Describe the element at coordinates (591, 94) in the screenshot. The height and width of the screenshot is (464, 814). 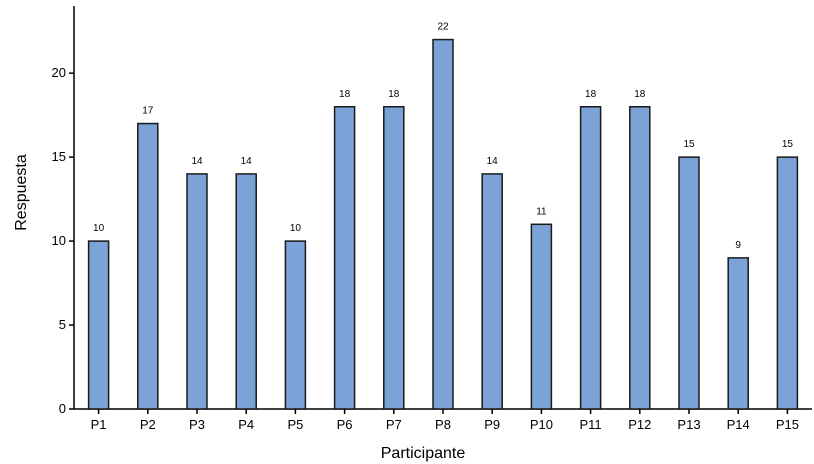
I see `data-label-p11: 18` at that location.